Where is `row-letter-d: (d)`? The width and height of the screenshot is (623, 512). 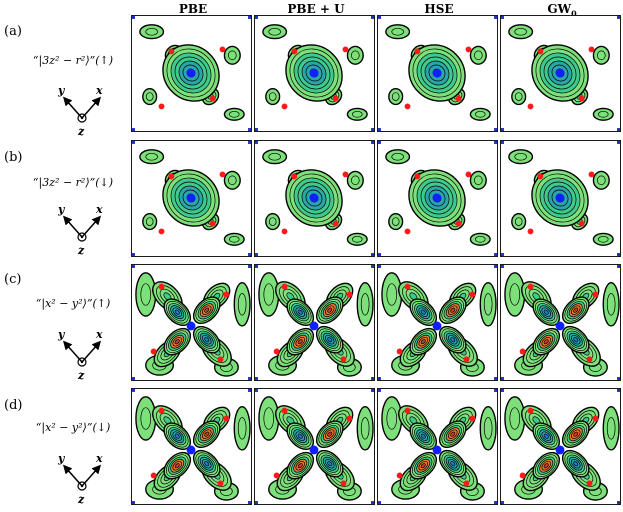
row-letter-d: (d) is located at coordinates (13, 405).